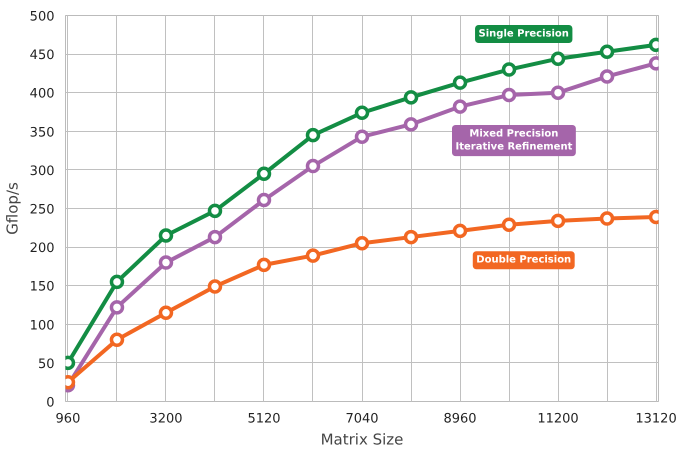 This screenshot has height=451, width=688. I want to click on x-tick-label: 7040, so click(362, 419).